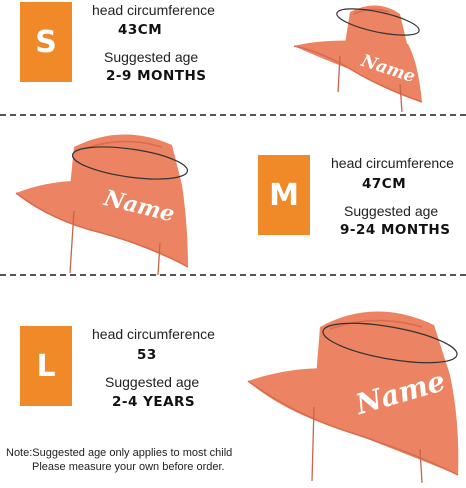 Image resolution: width=466 pixels, height=488 pixels. What do you see at coordinates (140, 30) in the screenshot?
I see `circumference-value: 43CM` at bounding box center [140, 30].